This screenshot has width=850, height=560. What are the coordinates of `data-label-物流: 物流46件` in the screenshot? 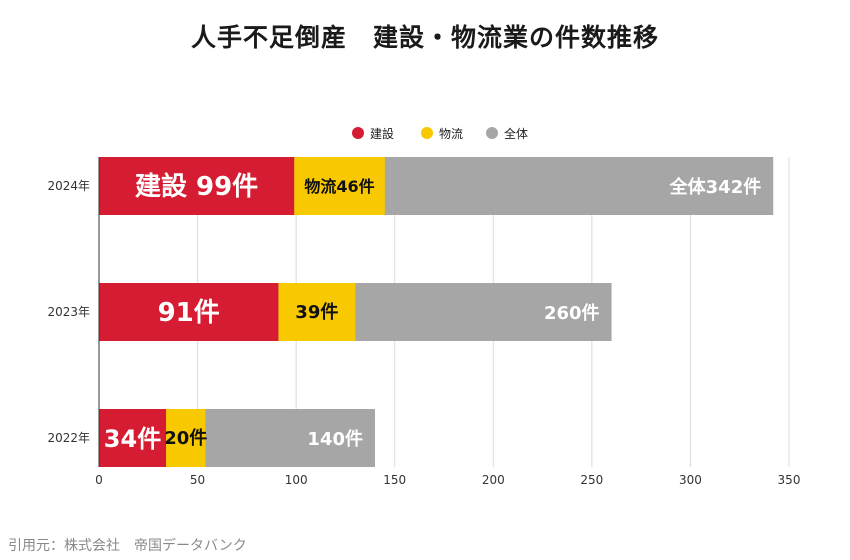 It's located at (339, 186).